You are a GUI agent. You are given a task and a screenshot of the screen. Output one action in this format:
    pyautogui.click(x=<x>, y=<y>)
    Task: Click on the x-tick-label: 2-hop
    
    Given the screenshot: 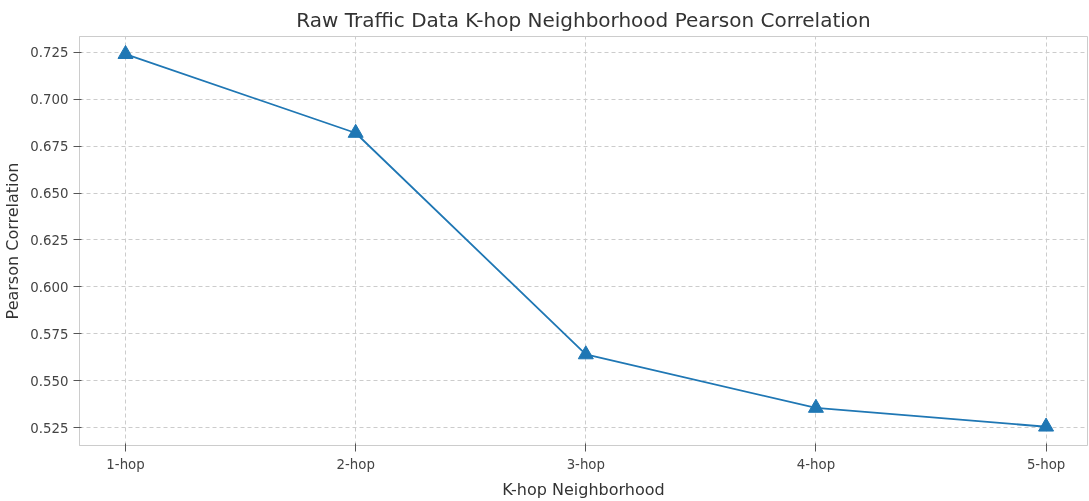 What is the action you would take?
    pyautogui.click(x=355, y=464)
    